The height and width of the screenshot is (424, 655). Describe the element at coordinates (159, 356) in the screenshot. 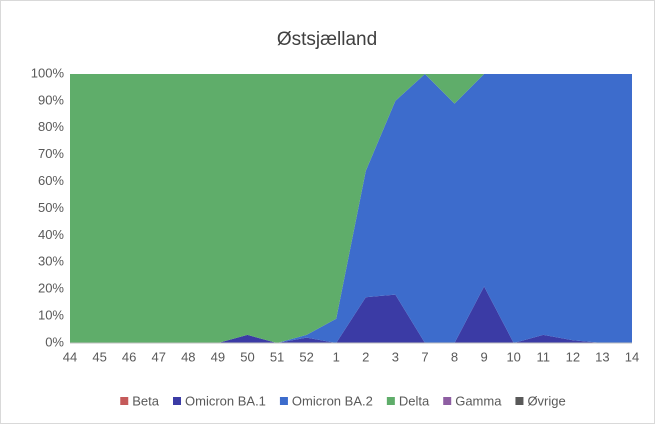

I see `x-tick-label: 47` at that location.